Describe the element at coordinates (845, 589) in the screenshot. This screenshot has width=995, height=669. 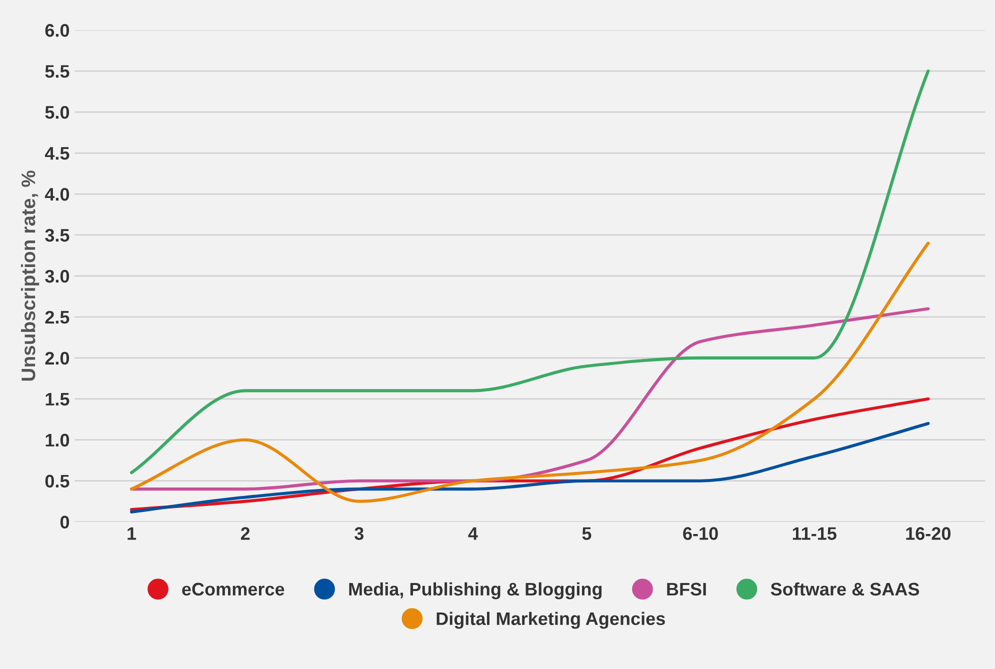
I see `legend-label: Software & SAAS` at that location.